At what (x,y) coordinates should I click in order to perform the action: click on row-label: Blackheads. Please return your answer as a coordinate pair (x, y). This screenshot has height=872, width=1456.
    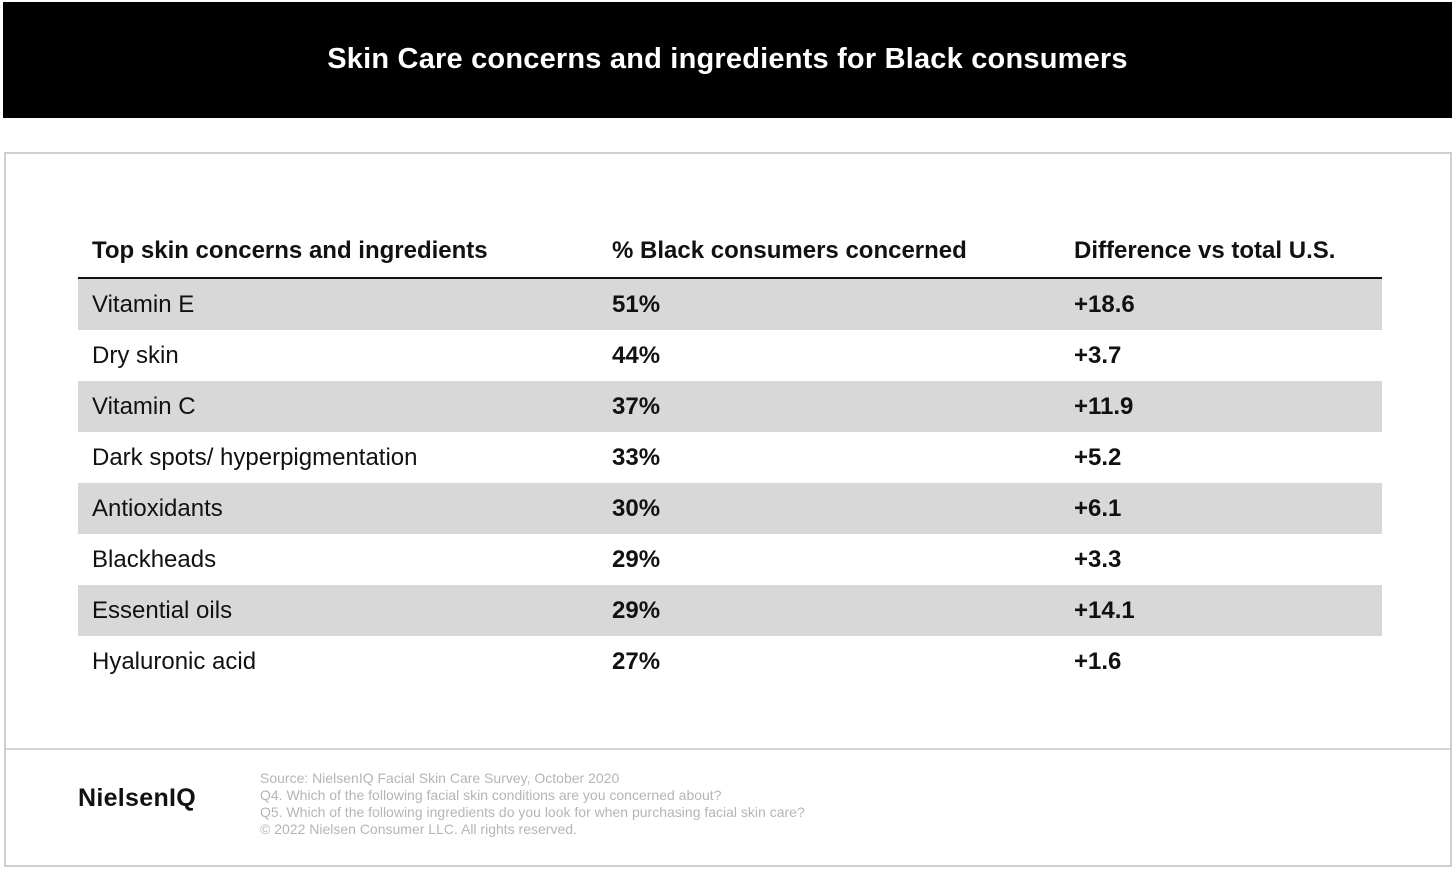
    Looking at the image, I should click on (154, 559).